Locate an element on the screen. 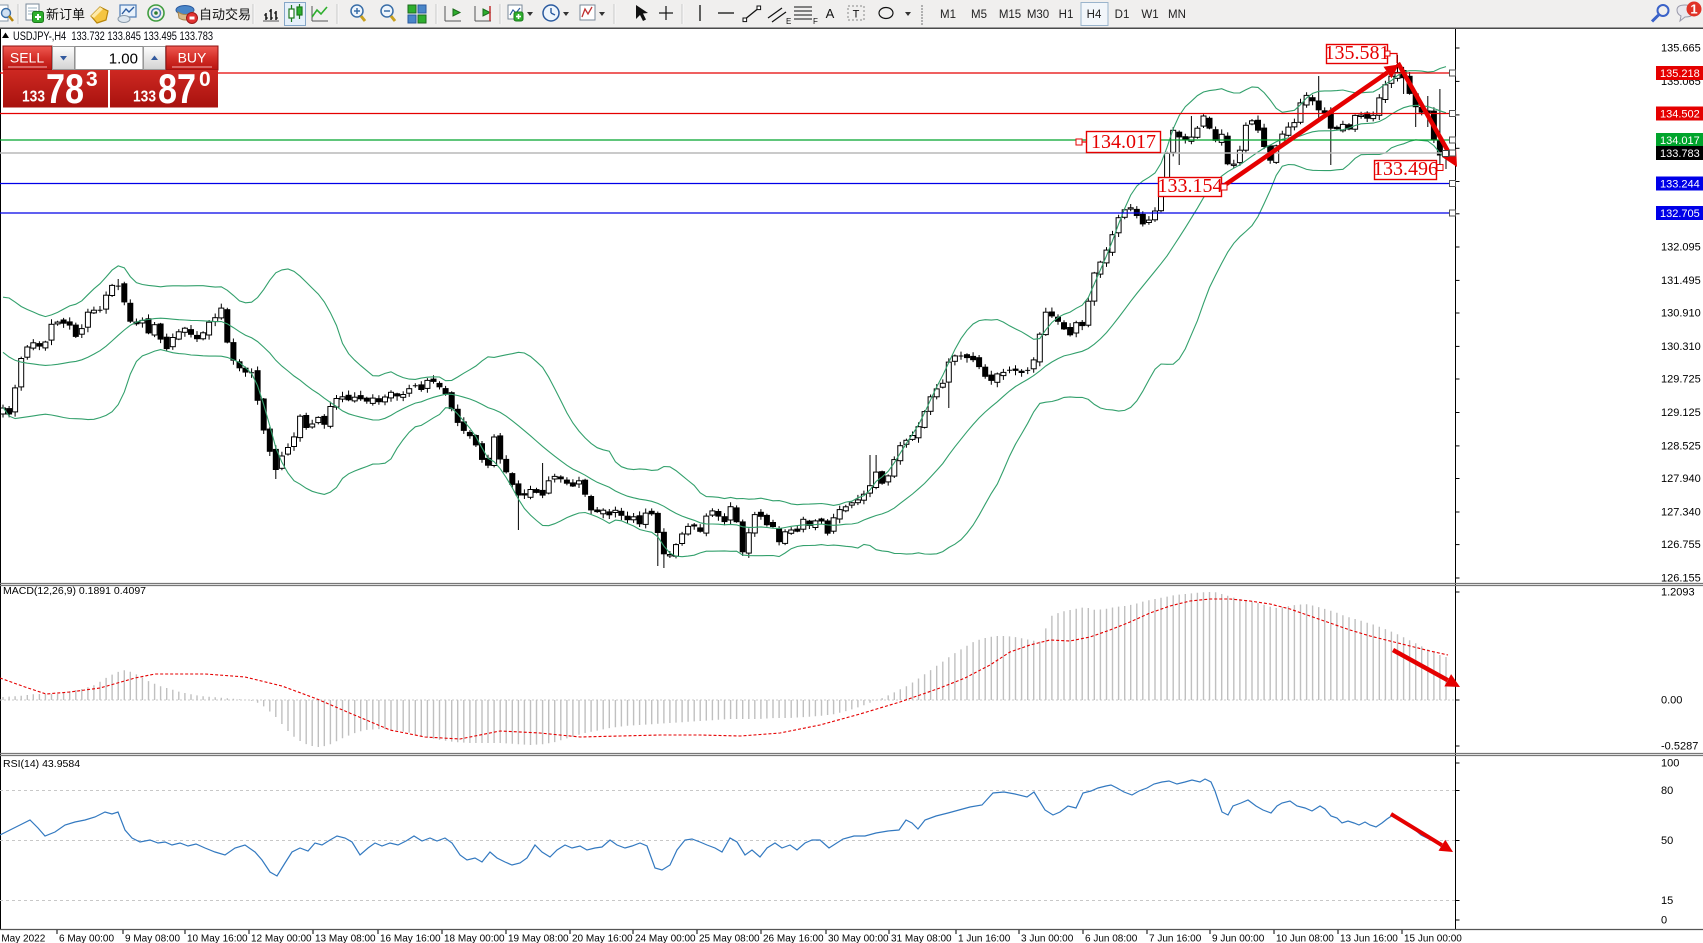  svg-text: D1 is located at coordinates (1122, 15).